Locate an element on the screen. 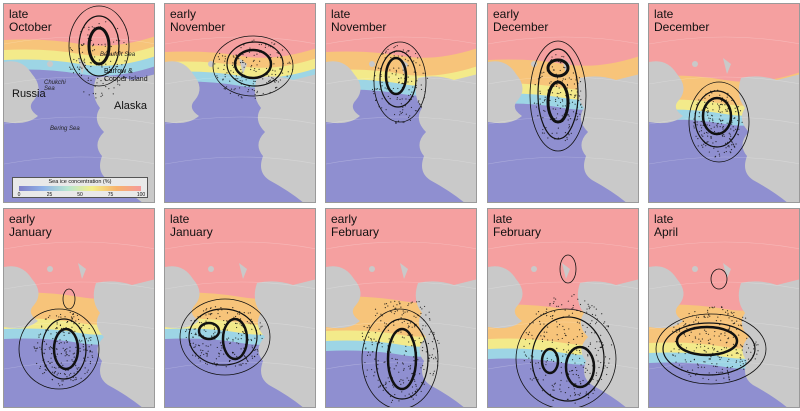 This screenshot has width=800, height=411. map-label-russia: Russia is located at coordinates (29, 94).